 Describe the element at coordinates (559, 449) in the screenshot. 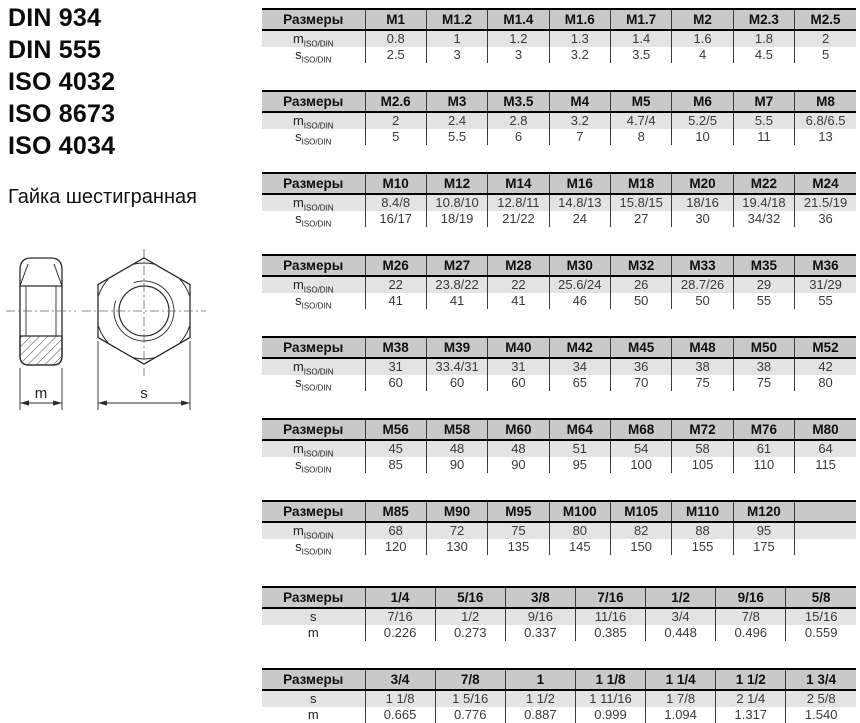

I see `dimension-row-m: mISO/DIN 45 48 48 51 54 58 61 64` at that location.